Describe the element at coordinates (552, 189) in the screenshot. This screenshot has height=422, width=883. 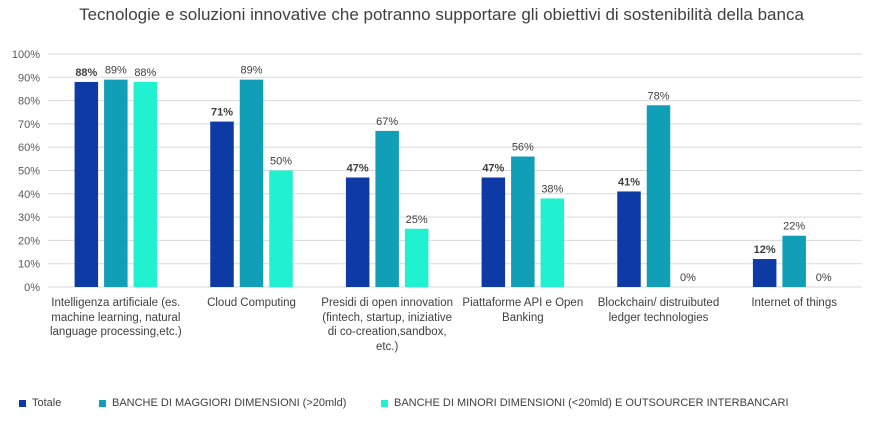
I see `data-label-banche-di-minori-dimensioni-20mld-e-outsourcer-interbancari-3: 38%` at that location.